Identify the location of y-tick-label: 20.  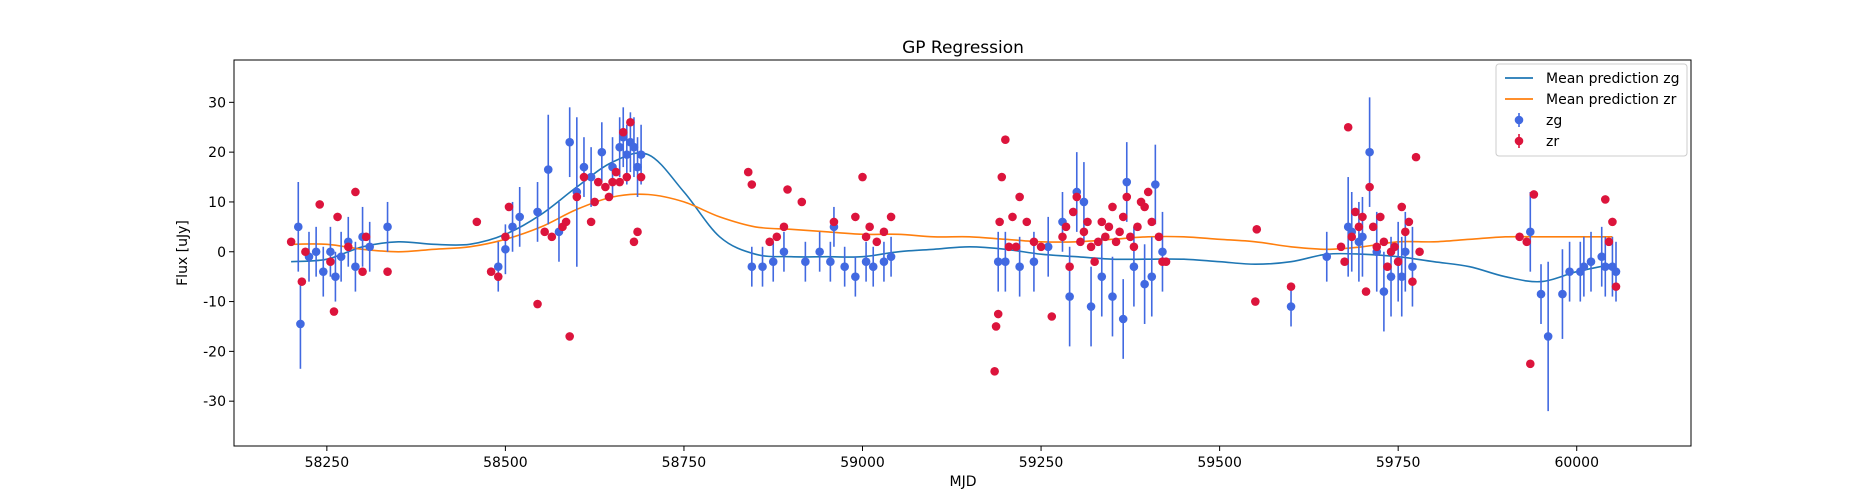
(217, 153).